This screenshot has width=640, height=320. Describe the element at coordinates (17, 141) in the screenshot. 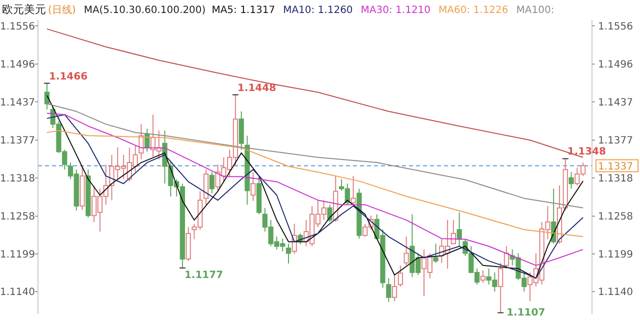

I see `y-tick-label: 1.1377` at that location.